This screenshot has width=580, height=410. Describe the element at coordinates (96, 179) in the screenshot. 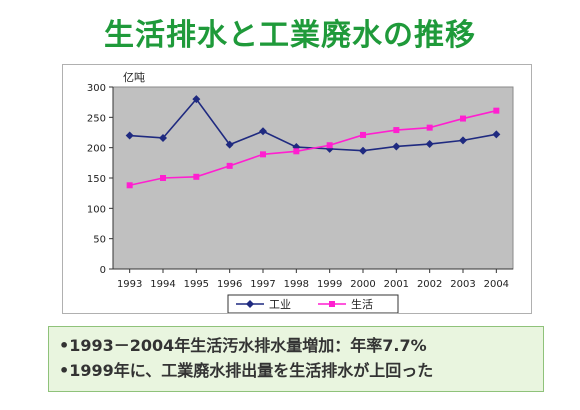

I see `y-tick-label: 150` at that location.